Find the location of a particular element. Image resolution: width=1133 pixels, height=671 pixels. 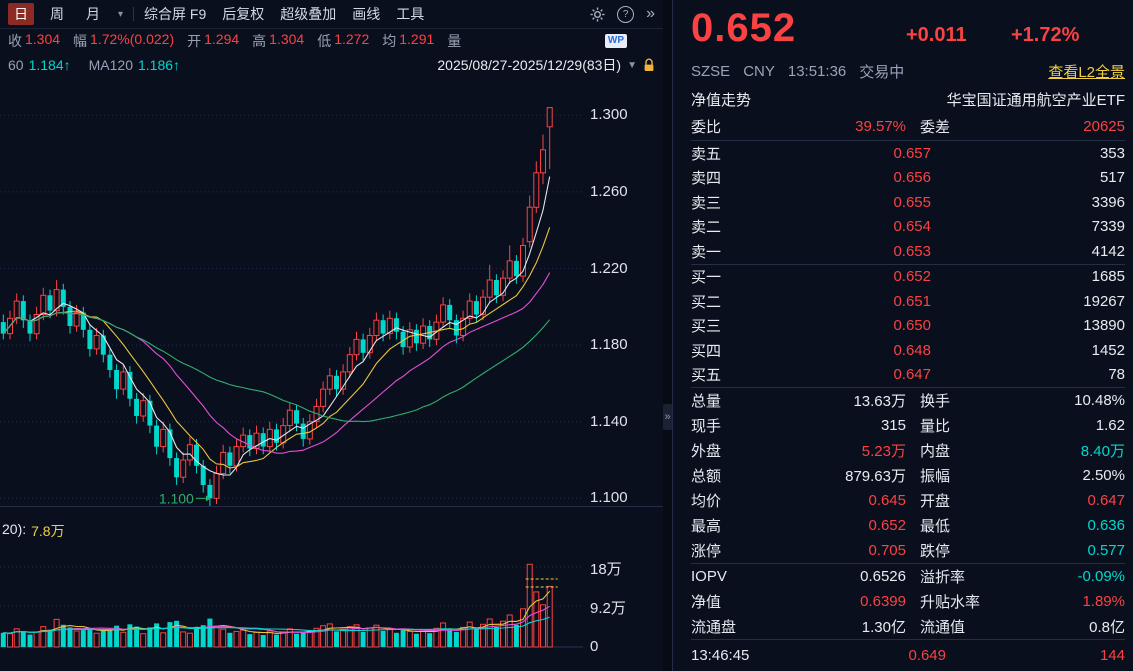

bid-label: 买一 is located at coordinates (706, 278).